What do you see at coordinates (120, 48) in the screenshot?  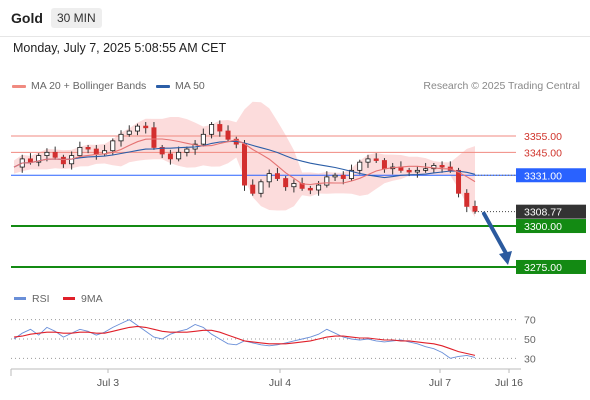 I see `timestamp: Monday, July 7, 2025 5:08:55 AM CET` at bounding box center [120, 48].